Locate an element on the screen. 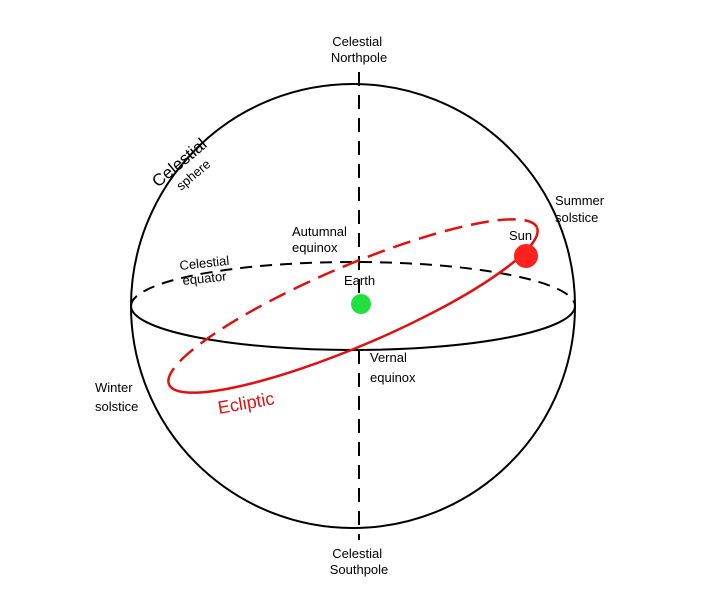 This screenshot has width=713, height=600. ecliptic-label: Ecliptic is located at coordinates (246, 403).